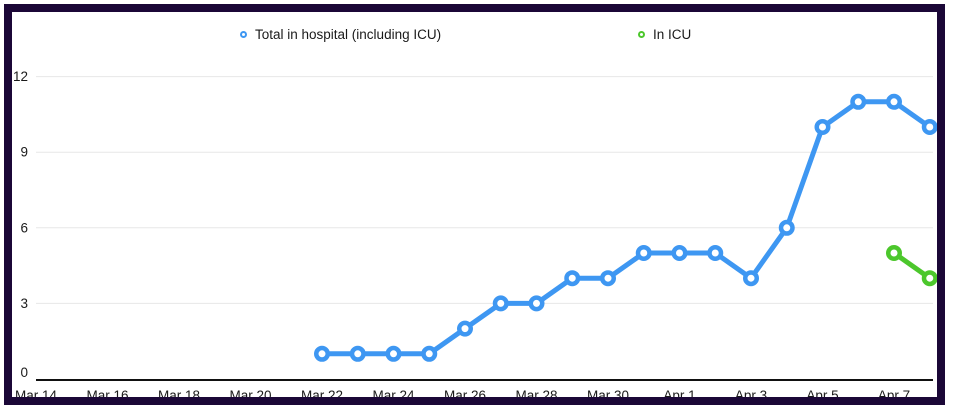 This screenshot has height=418, width=961. I want to click on y-tick-label-3: 3, so click(24, 303).